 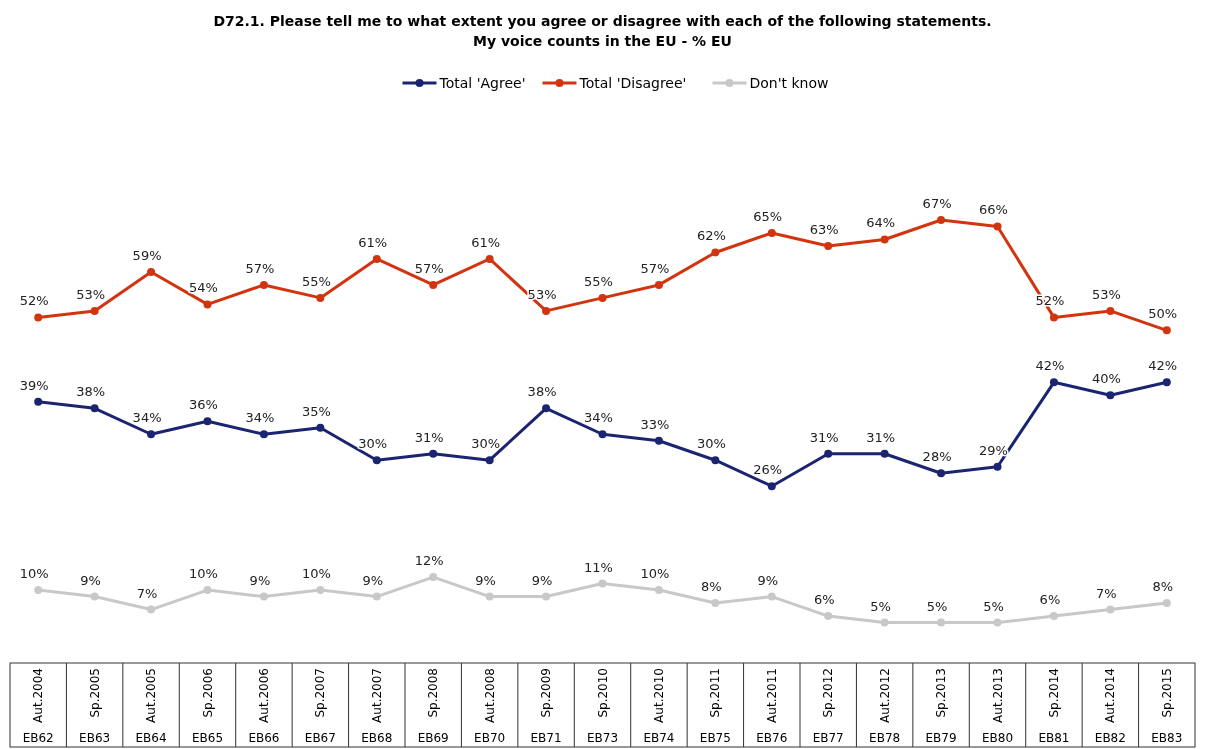 What do you see at coordinates (147, 593) in the screenshot?
I see `data-label: 7%` at bounding box center [147, 593].